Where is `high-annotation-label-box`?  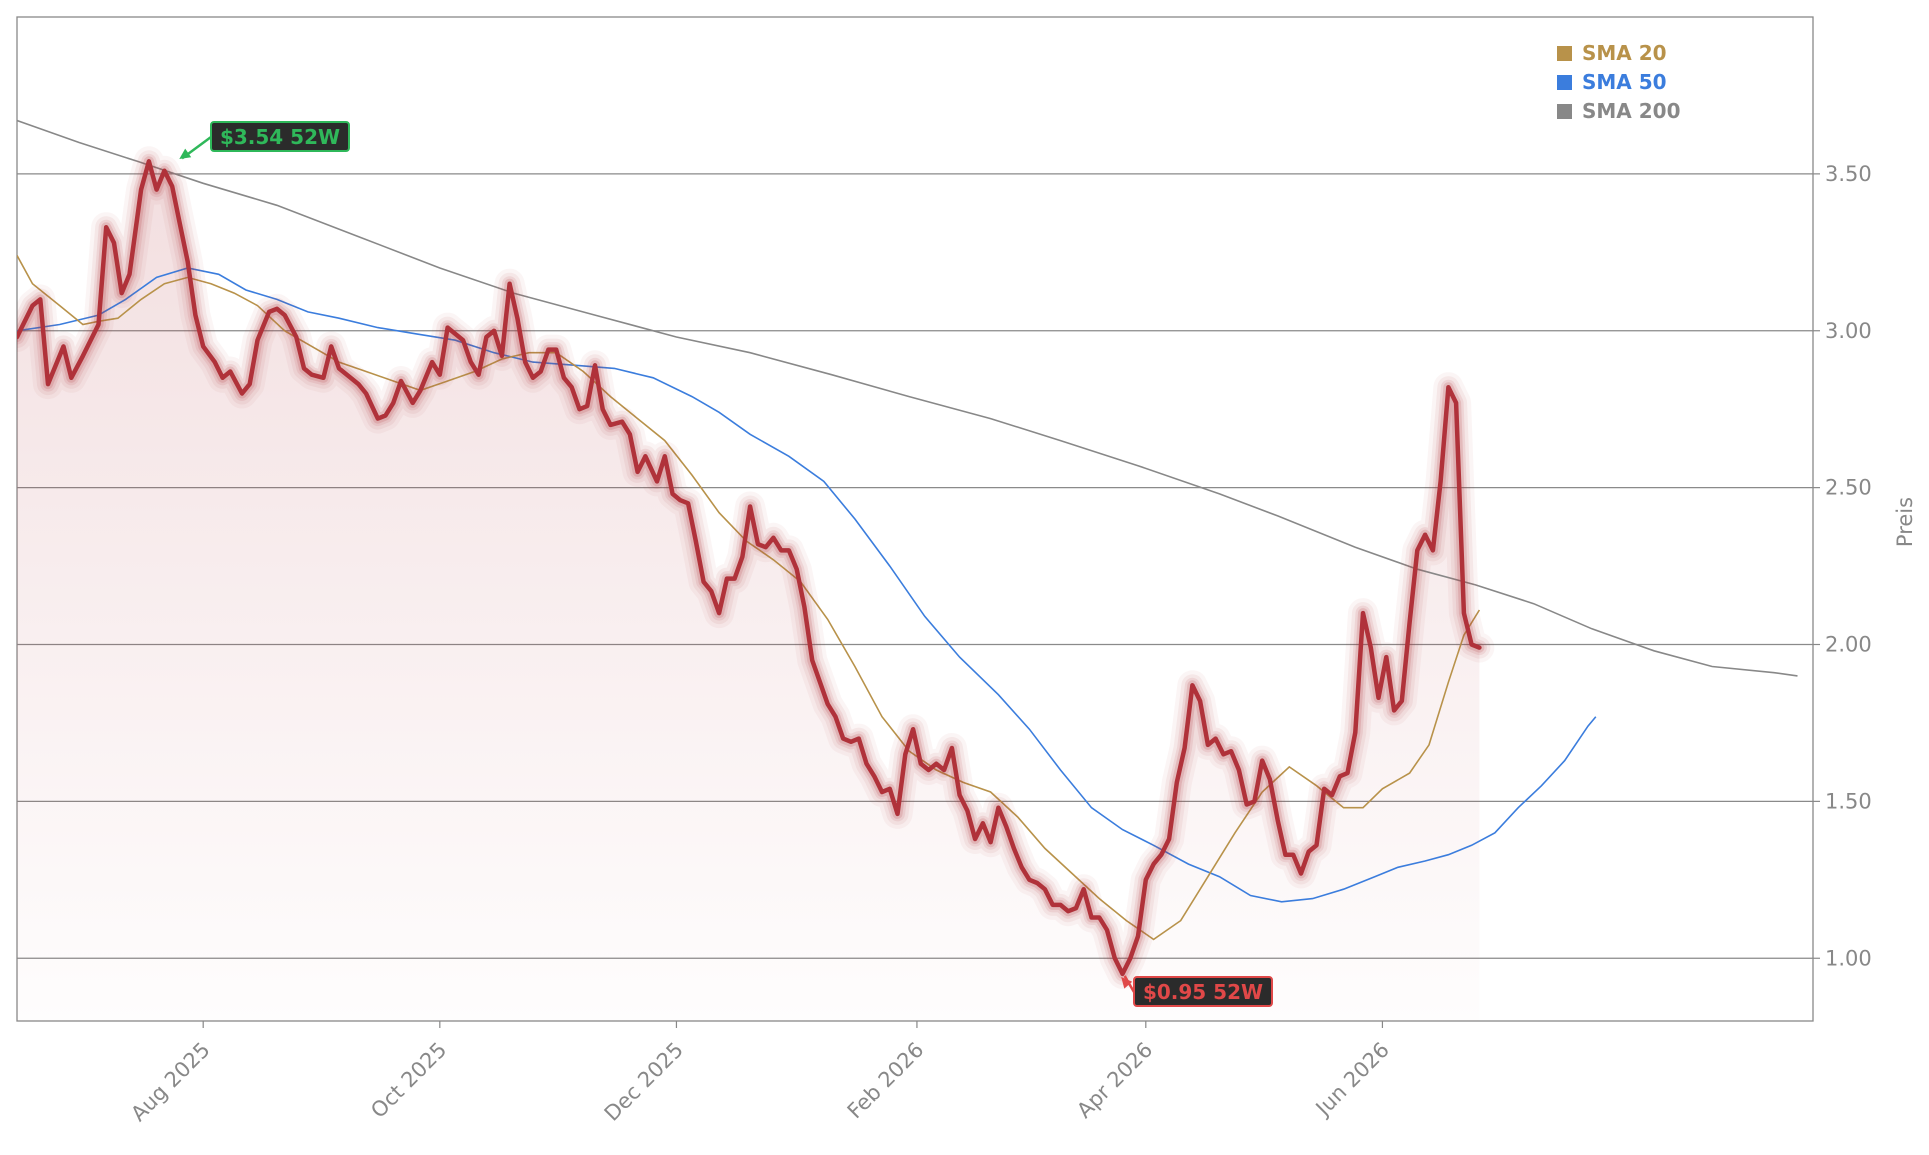
high-annotation-label-box is located at coordinates (280, 136).